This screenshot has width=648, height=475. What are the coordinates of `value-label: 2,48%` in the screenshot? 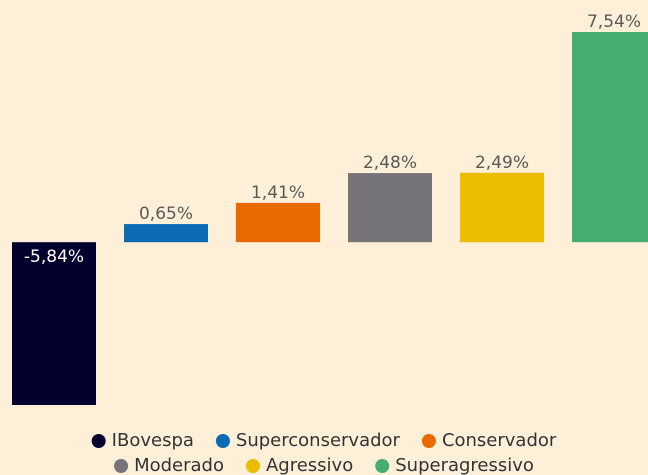 It's located at (390, 163).